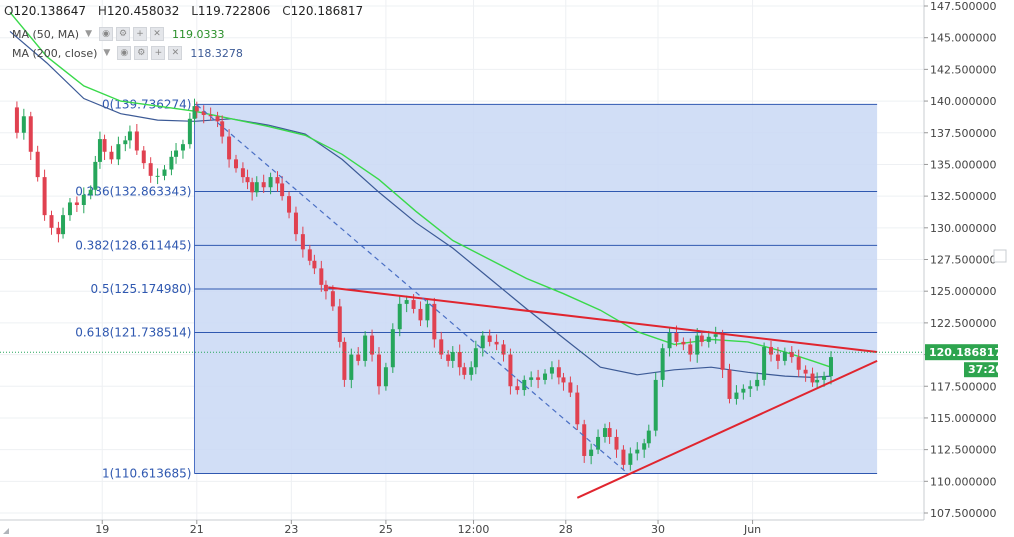 The width and height of the screenshot is (1014, 537). What do you see at coordinates (963, 196) in the screenshot?
I see `price-tick-label: 132.500000` at bounding box center [963, 196].